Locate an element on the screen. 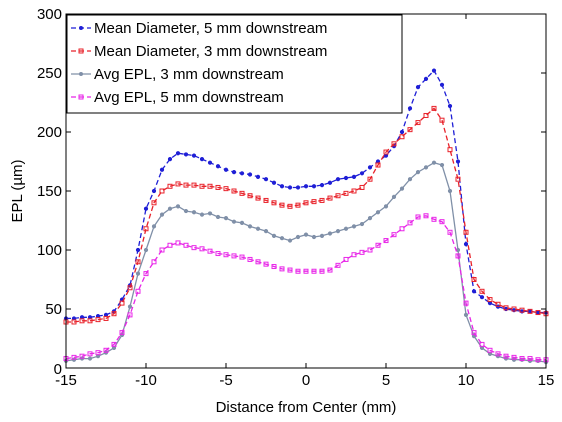 The height and width of the screenshot is (422, 562). y-tick-label: 0 is located at coordinates (58, 369).